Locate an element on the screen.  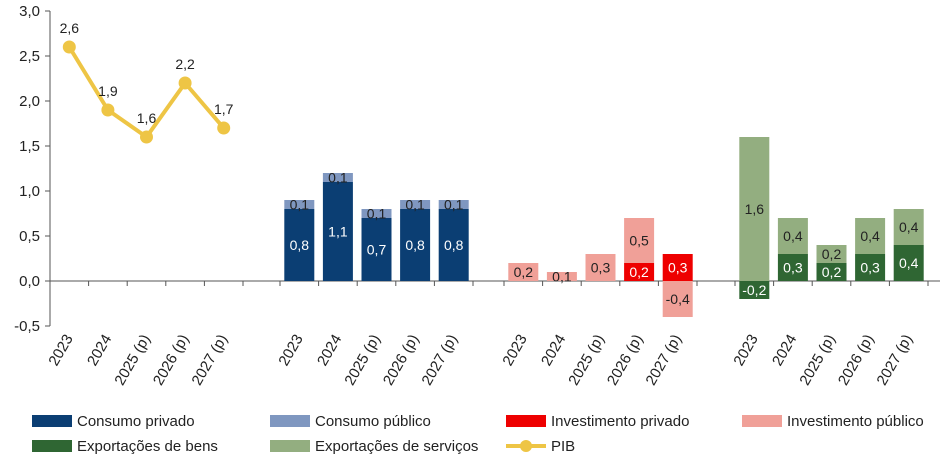
legend-label: Investimento privado is located at coordinates (620, 421).